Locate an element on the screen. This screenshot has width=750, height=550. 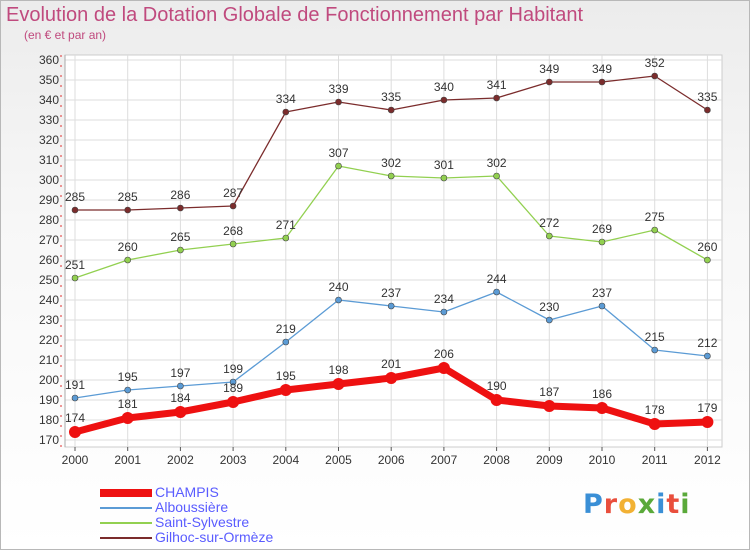
proxiti-logo: Proxiti is located at coordinates (637, 504).